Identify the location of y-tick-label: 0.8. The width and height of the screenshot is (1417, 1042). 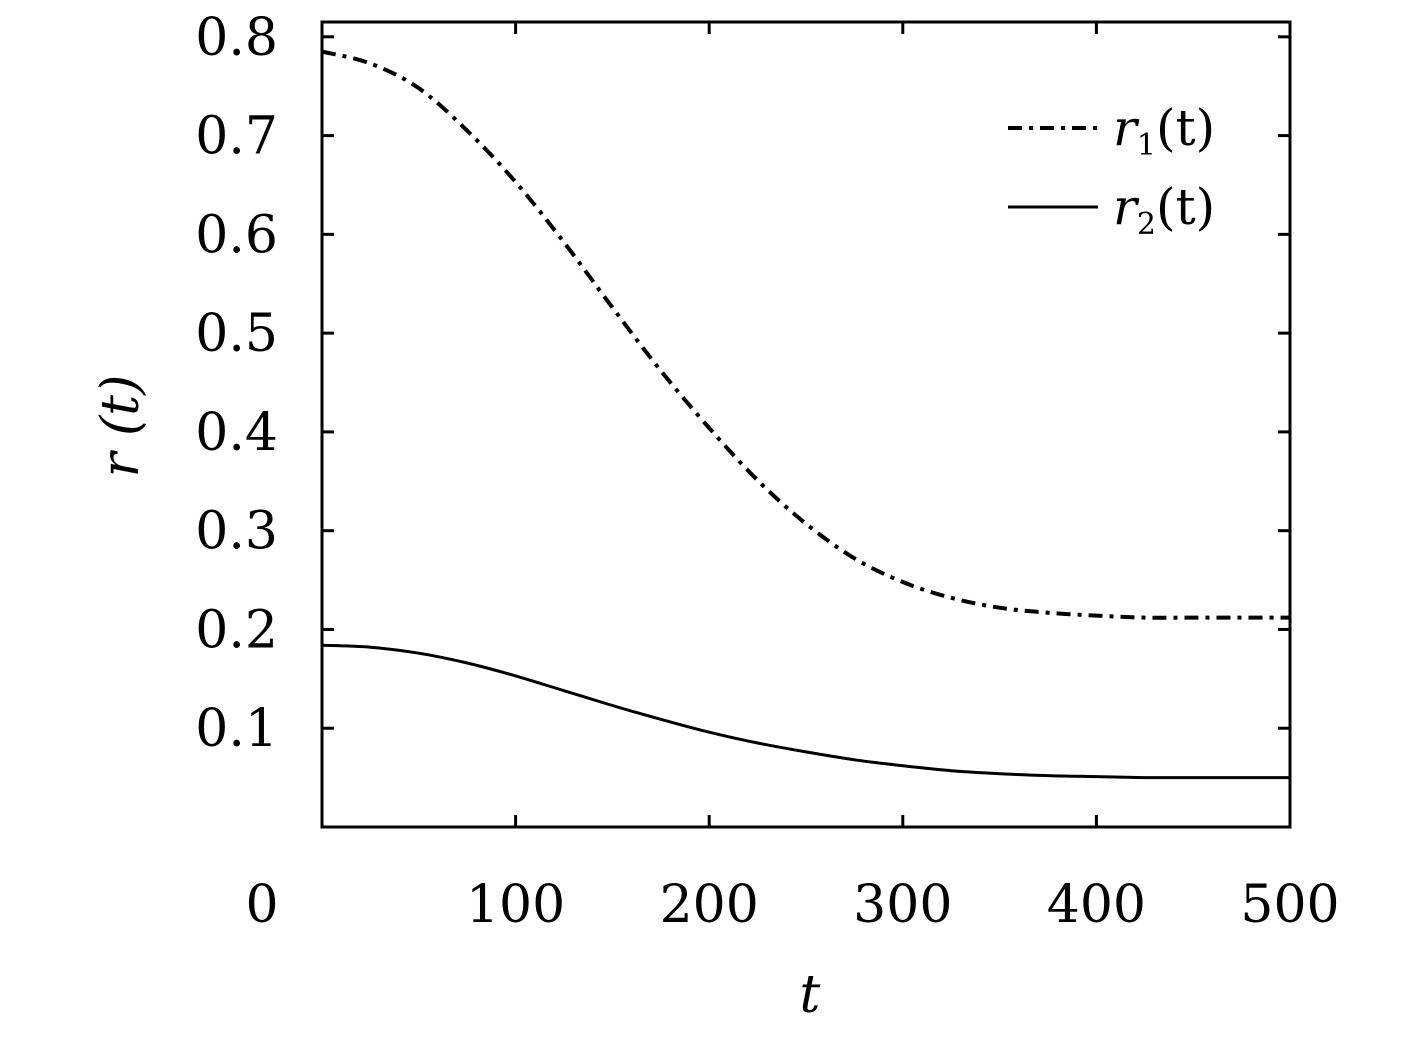
(236, 38).